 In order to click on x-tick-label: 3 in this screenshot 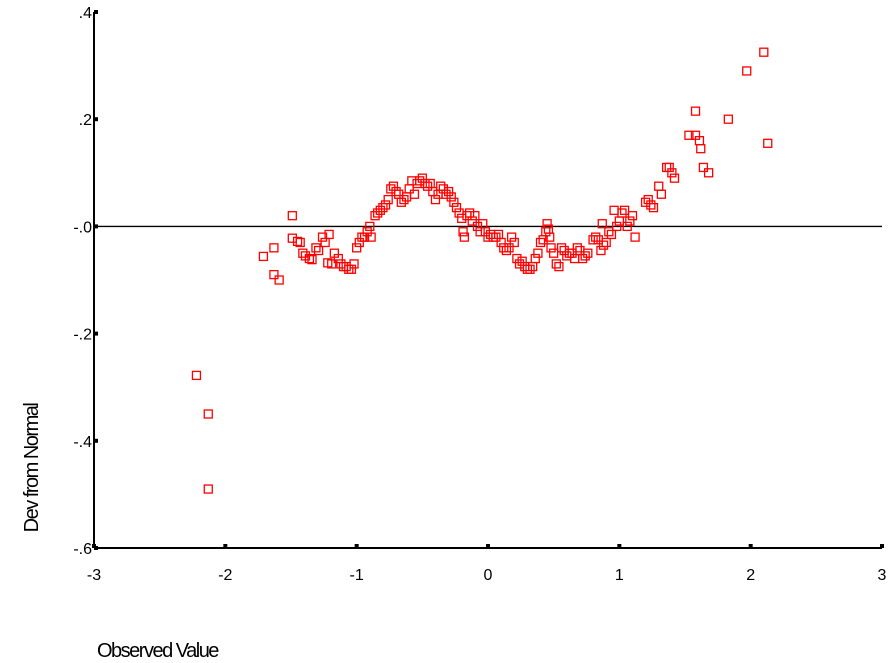, I will do `click(882, 575)`.